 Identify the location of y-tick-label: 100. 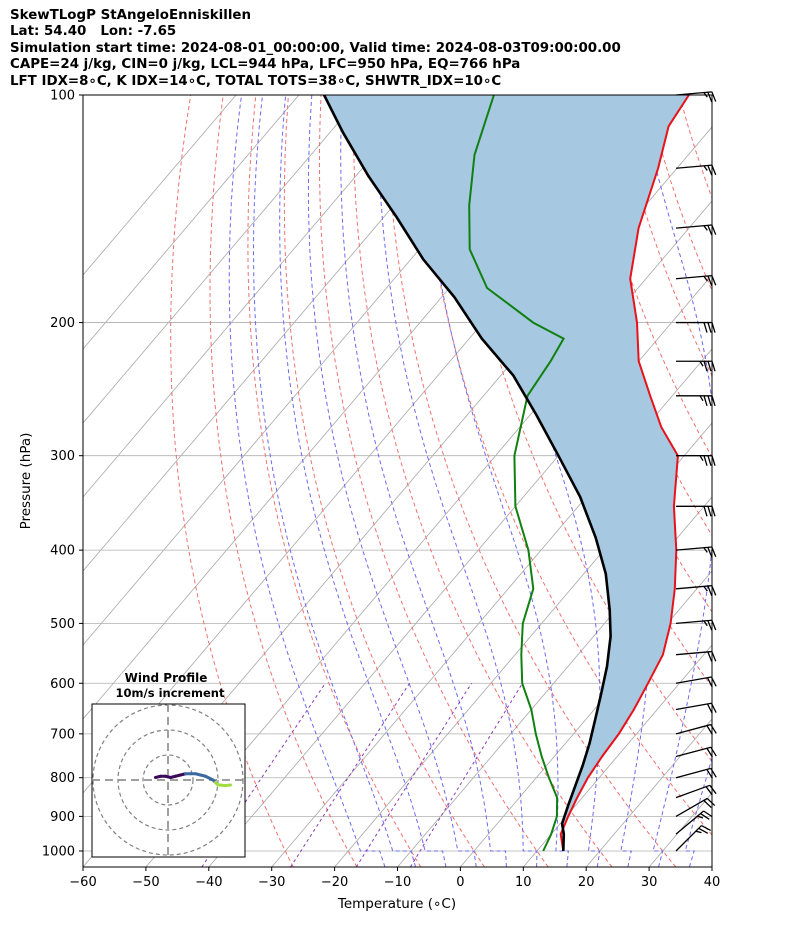
(62, 96).